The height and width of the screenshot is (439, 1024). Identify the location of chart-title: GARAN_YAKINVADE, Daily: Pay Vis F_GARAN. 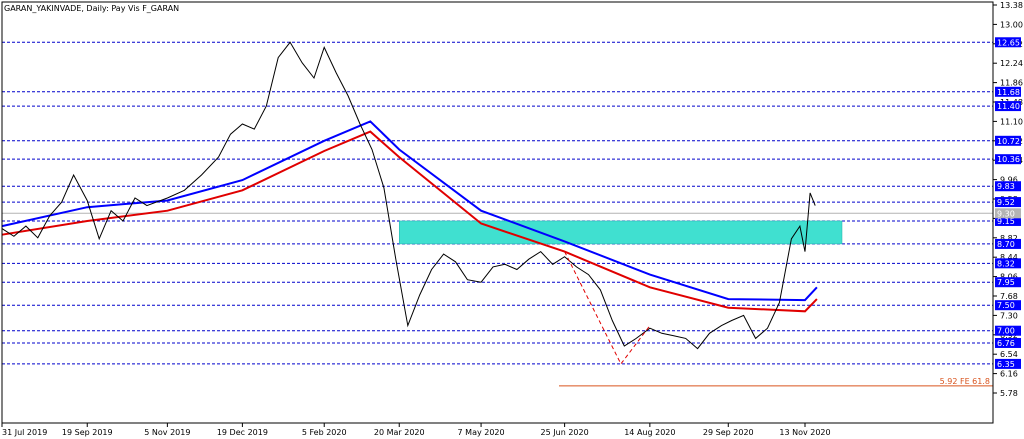
(91, 8).